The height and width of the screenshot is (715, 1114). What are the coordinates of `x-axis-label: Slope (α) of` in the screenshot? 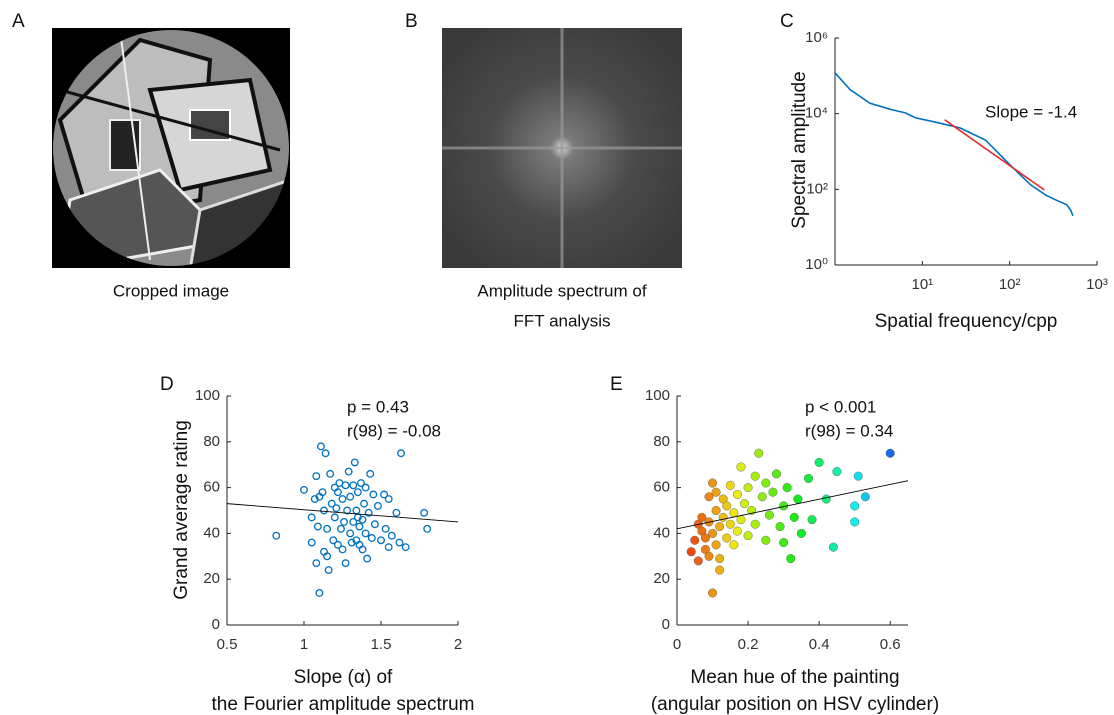 It's located at (343, 677).